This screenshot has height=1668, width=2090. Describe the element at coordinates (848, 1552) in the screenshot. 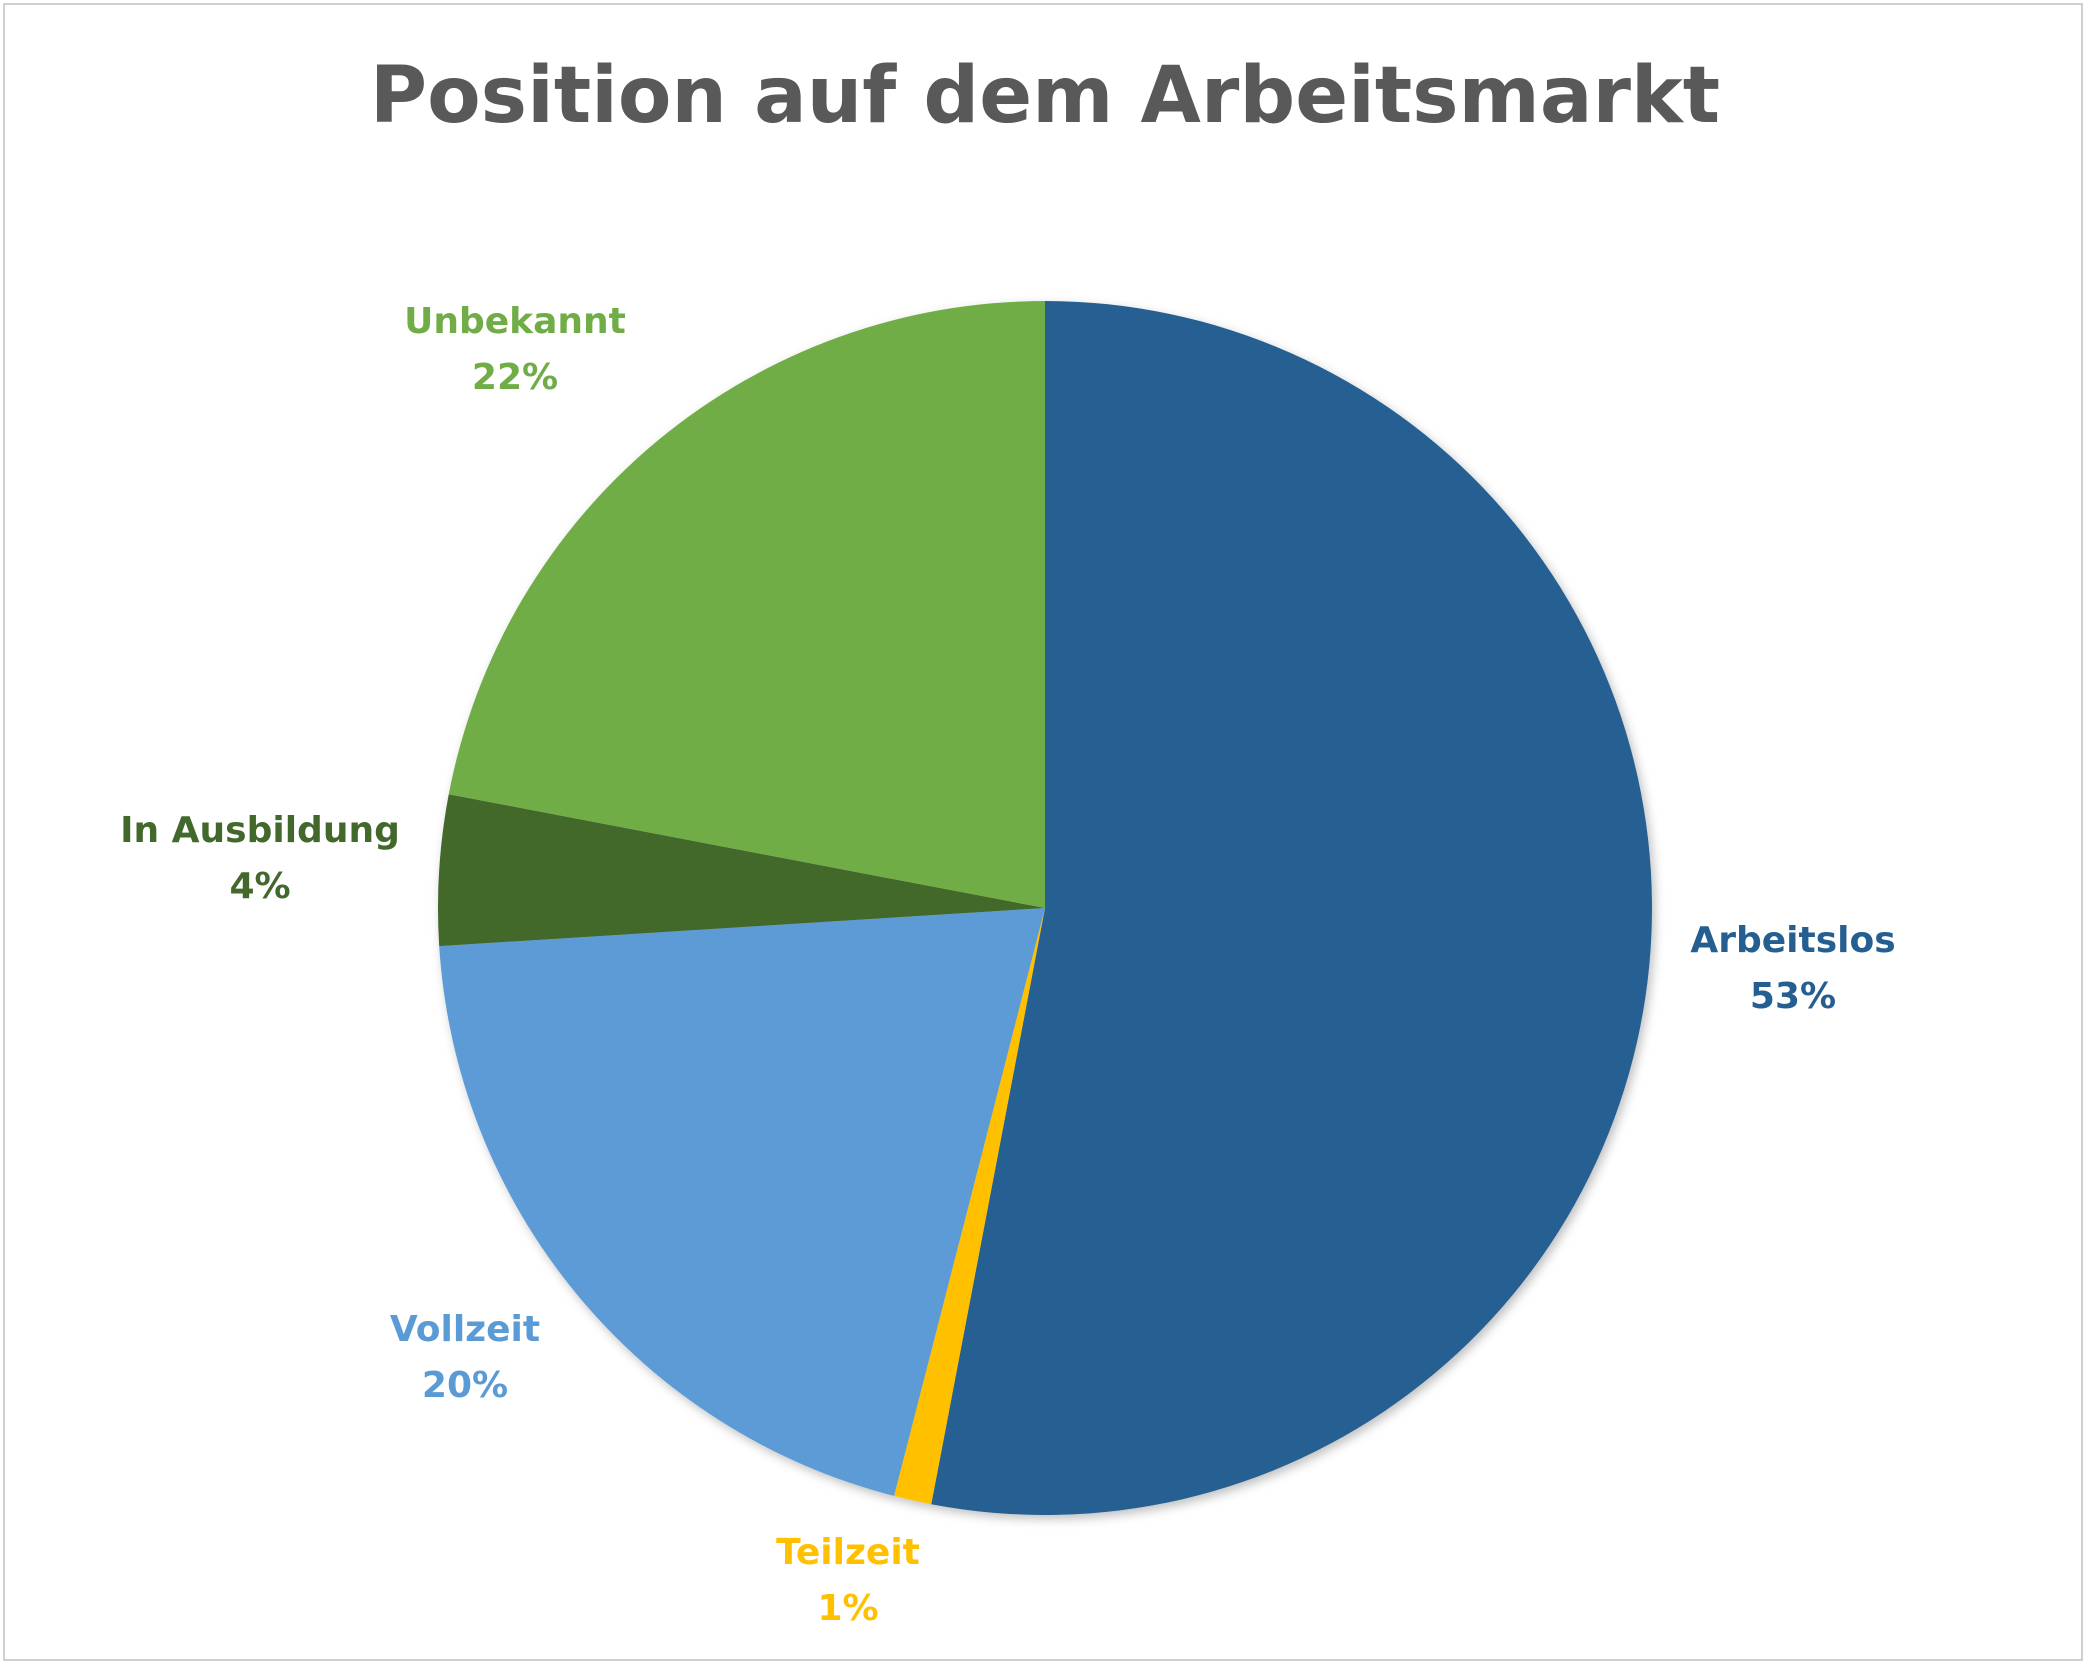

I see `slice-name: Teilzeit` at that location.